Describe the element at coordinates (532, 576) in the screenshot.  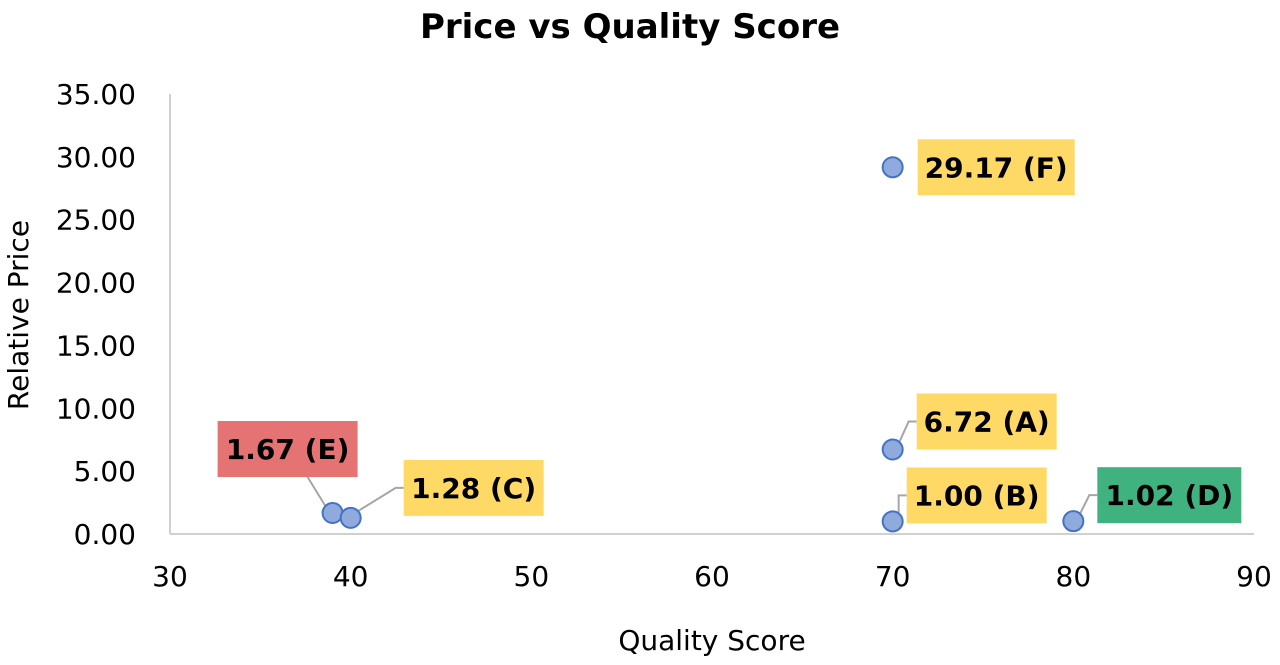
I see `x-tick-label: 50` at that location.